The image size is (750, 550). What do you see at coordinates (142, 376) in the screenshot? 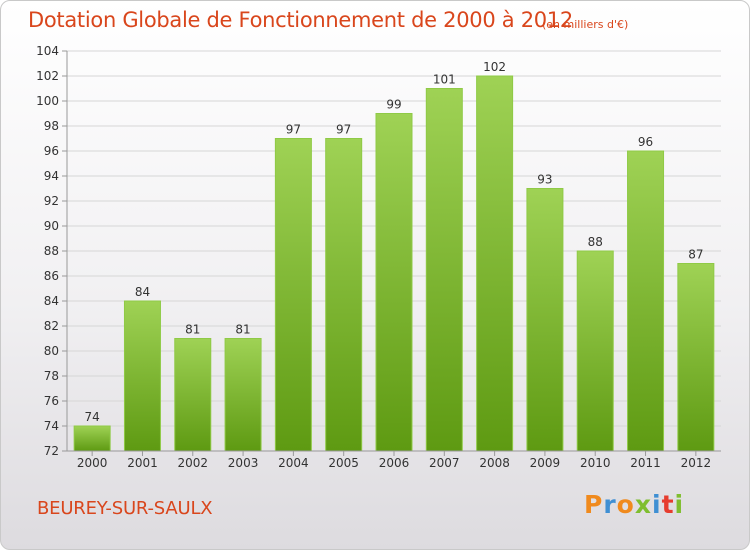
I see `bar-2001` at bounding box center [142, 376].